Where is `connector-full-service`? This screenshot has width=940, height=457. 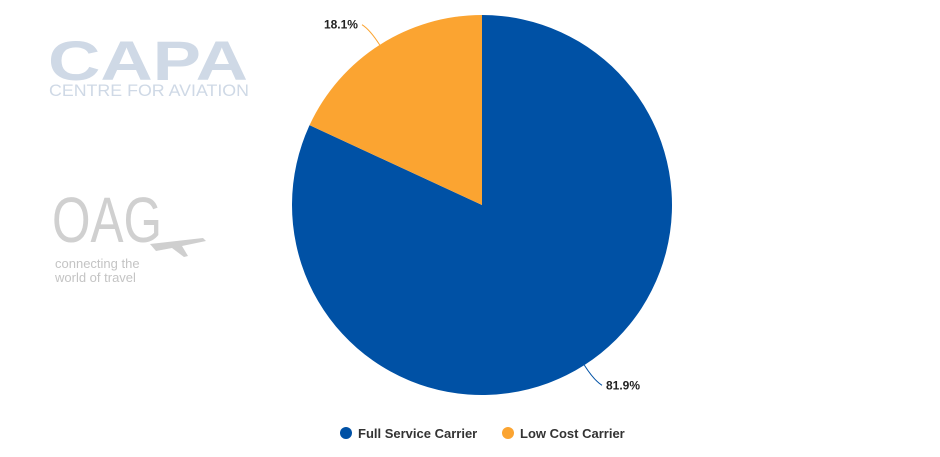
connector-full-service is located at coordinates (593, 375).